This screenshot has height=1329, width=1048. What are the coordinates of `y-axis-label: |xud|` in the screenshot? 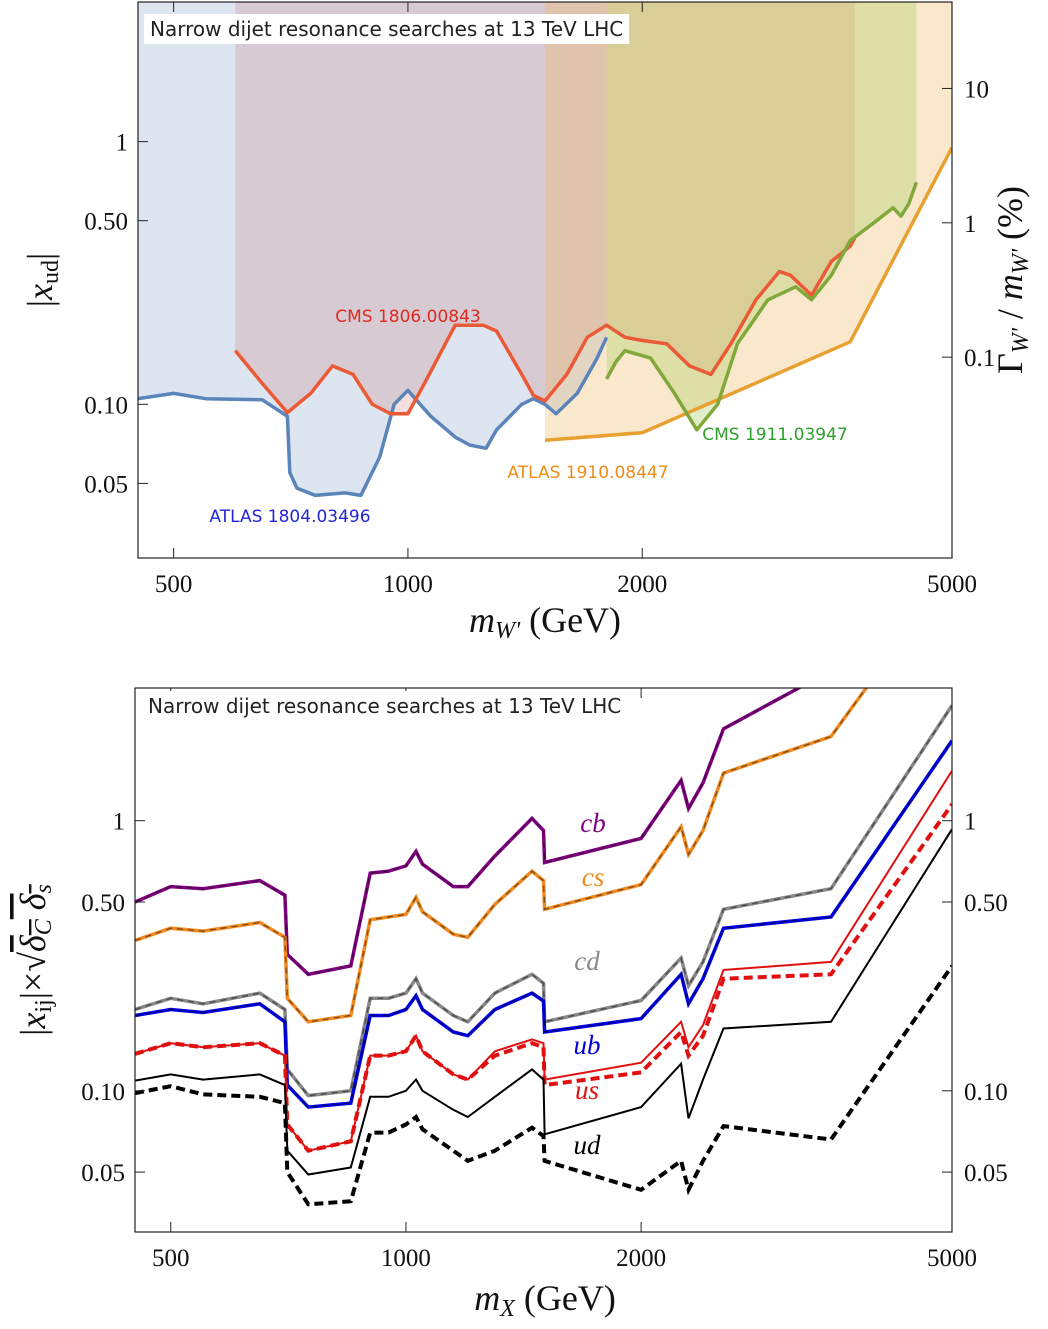 It's located at (42, 280).